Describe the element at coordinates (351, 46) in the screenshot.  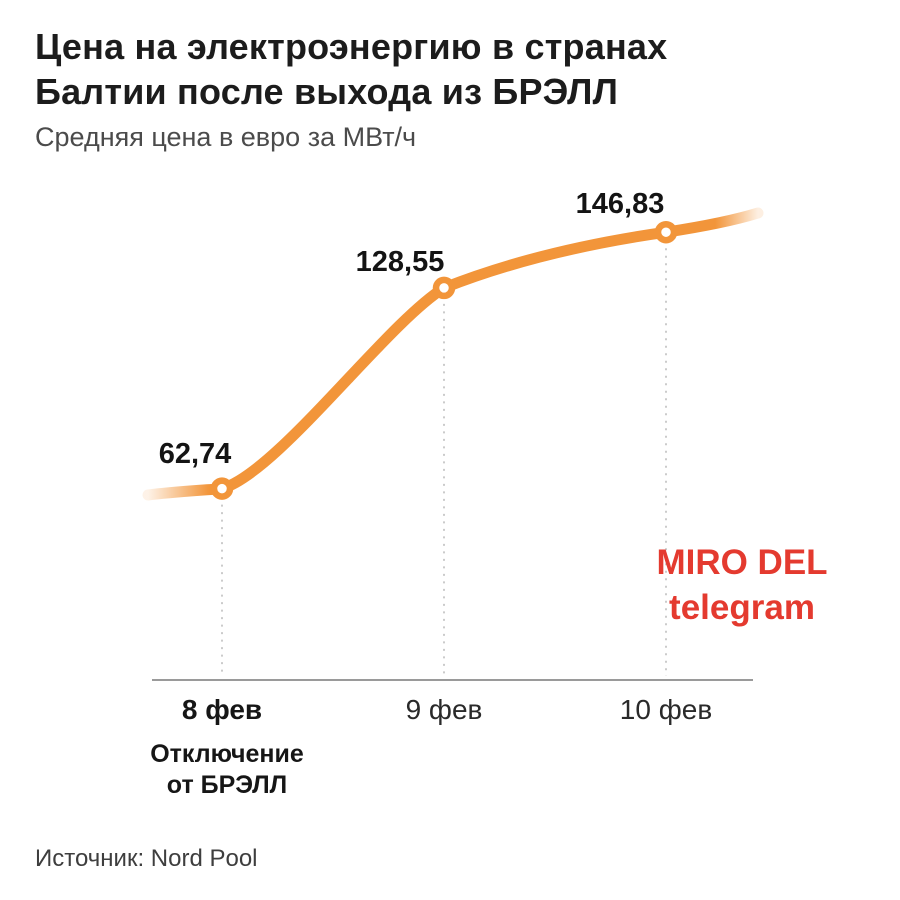
I see `chart-title-line1: Цена на электроэнергию в странах` at that location.